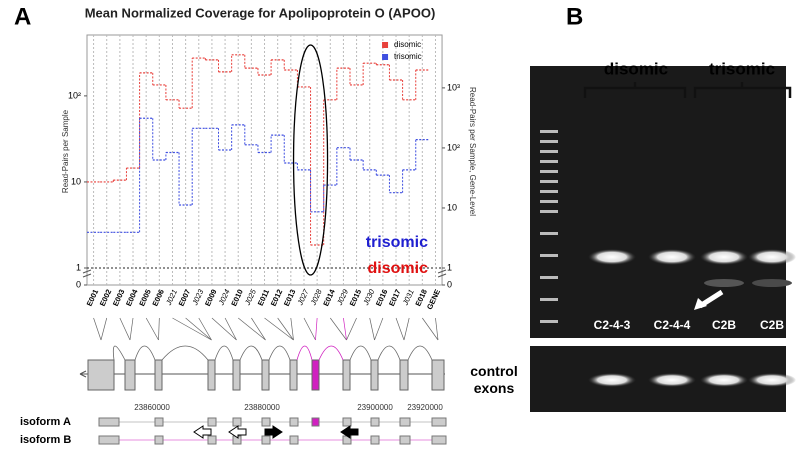 This screenshot has width=800, height=456. Describe the element at coordinates (449, 267) in the screenshot. I see `y2-tick-label: 1` at that location.